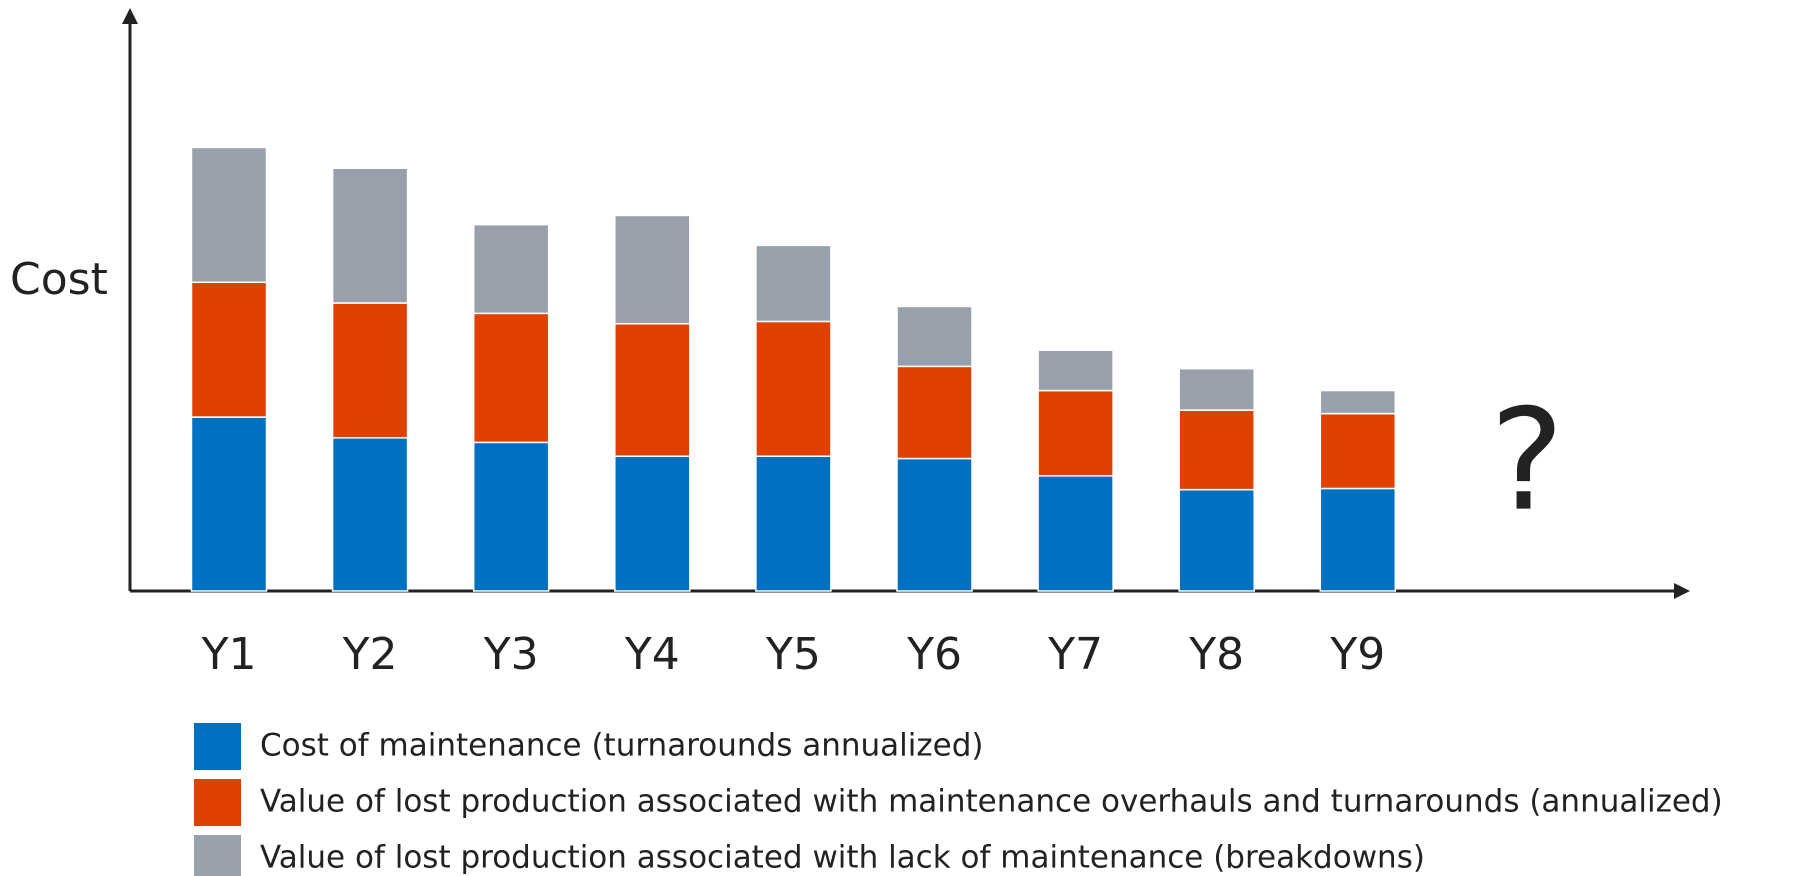 The image size is (1806, 876). What do you see at coordinates (511, 654) in the screenshot?
I see `x-tick-label: Y3` at bounding box center [511, 654].